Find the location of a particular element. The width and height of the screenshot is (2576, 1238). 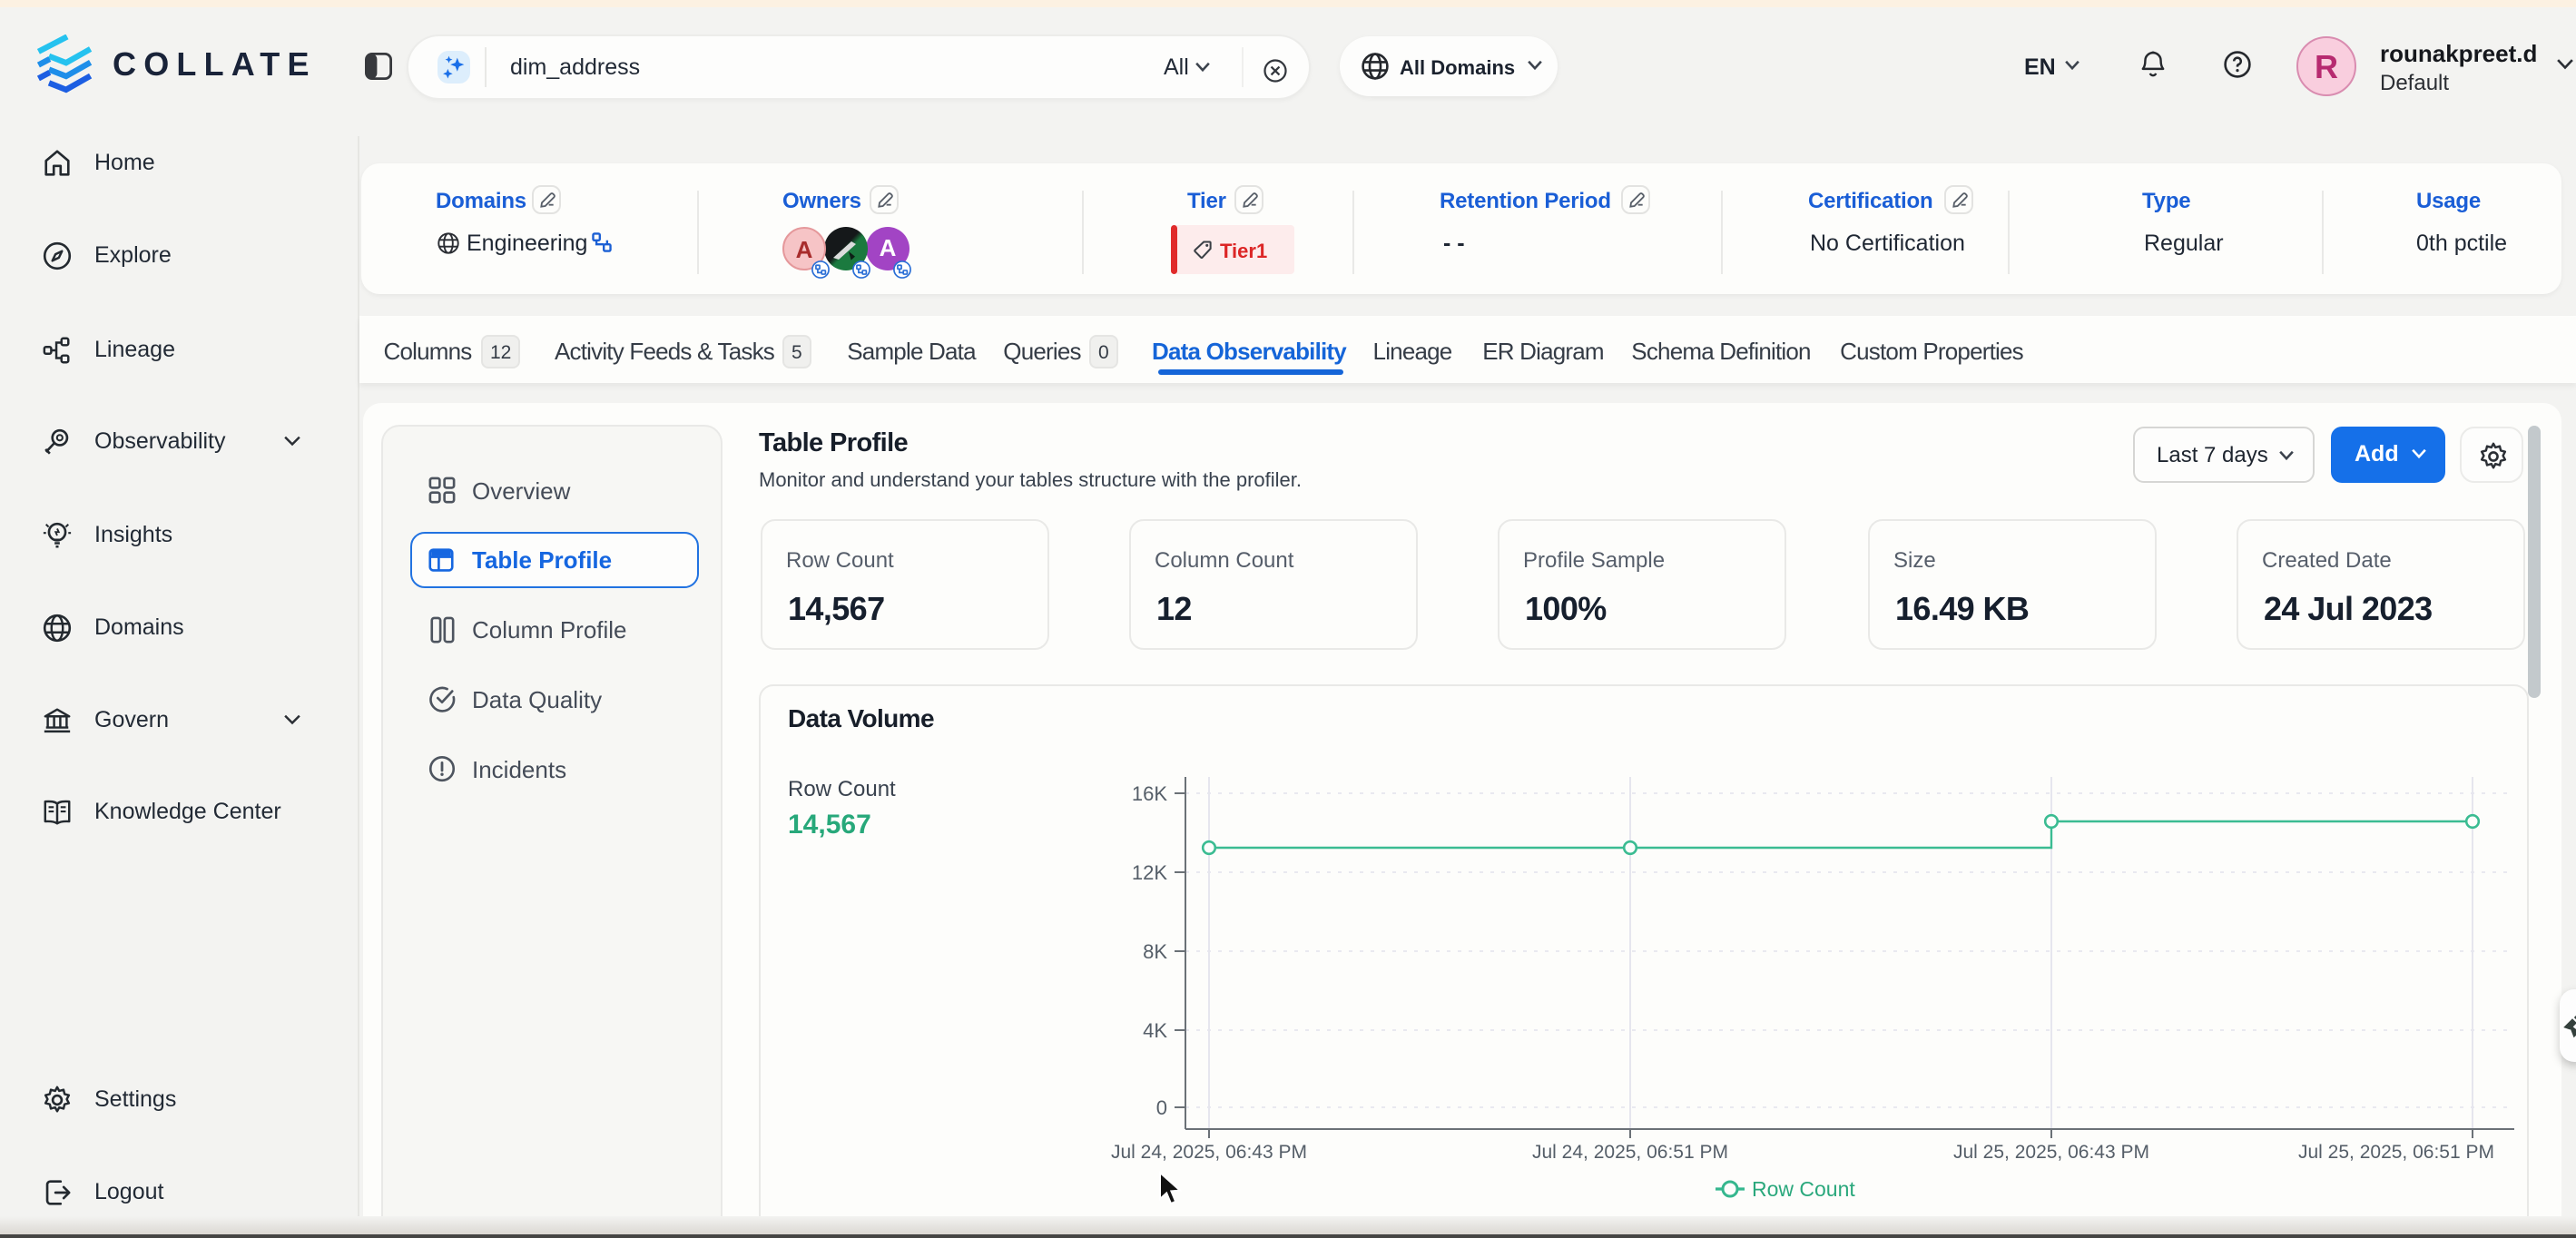

svg-text: Jul 24, 2025, 06:51 PM is located at coordinates (1630, 1152).